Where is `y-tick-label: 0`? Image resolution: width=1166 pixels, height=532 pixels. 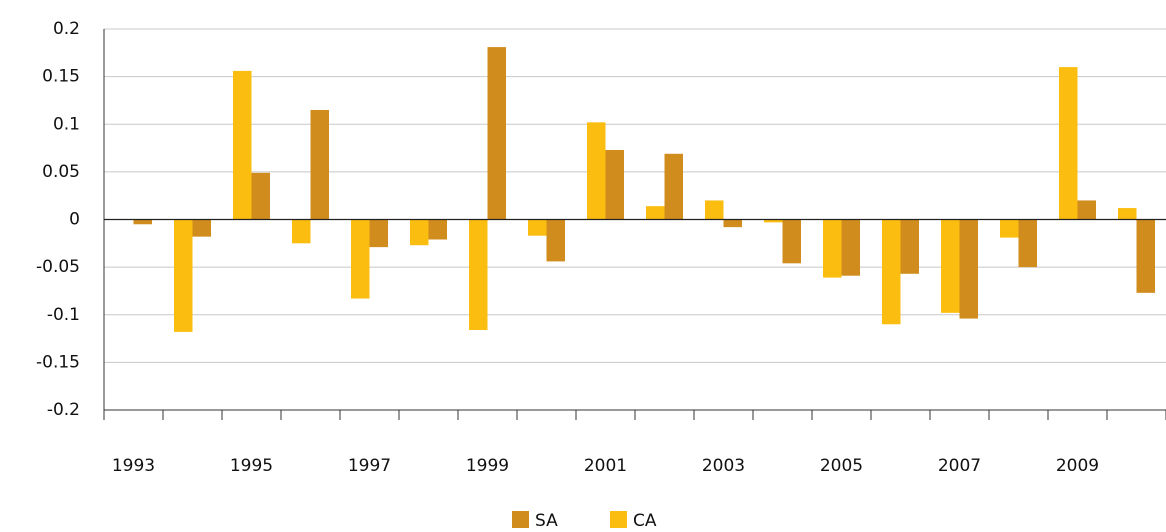 y-tick-label: 0 is located at coordinates (74, 220).